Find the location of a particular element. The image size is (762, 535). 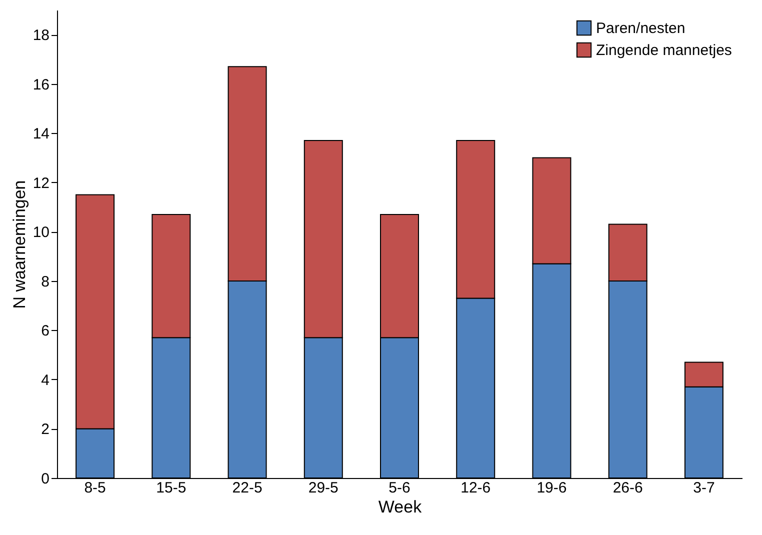

x-tick-label: 8-5 is located at coordinates (95, 488).